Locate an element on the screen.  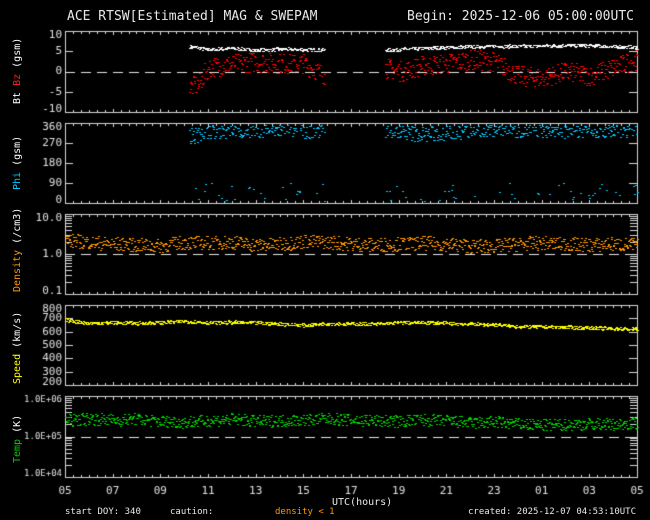
phi-label: Phi is located at coordinates (17, 180).